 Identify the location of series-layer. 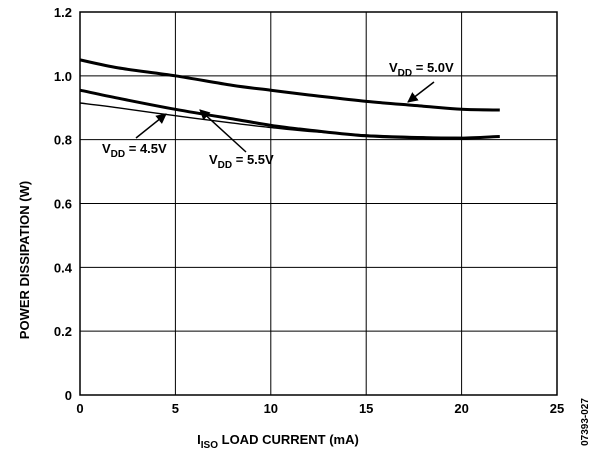
(289, 99).